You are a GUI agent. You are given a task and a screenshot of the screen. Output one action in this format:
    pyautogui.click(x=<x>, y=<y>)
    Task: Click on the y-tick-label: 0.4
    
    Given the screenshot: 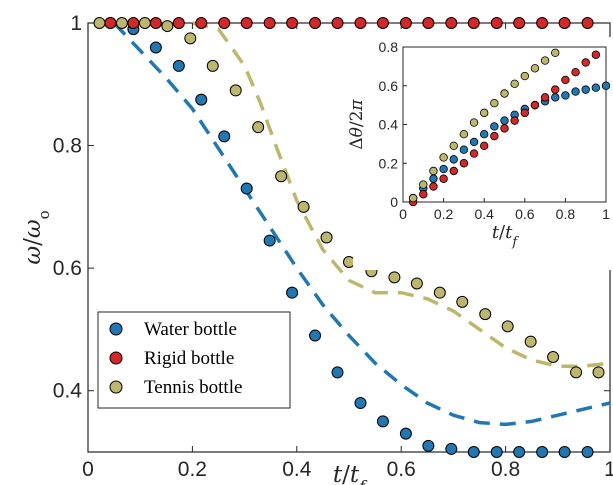 What is the action you would take?
    pyautogui.click(x=68, y=391)
    